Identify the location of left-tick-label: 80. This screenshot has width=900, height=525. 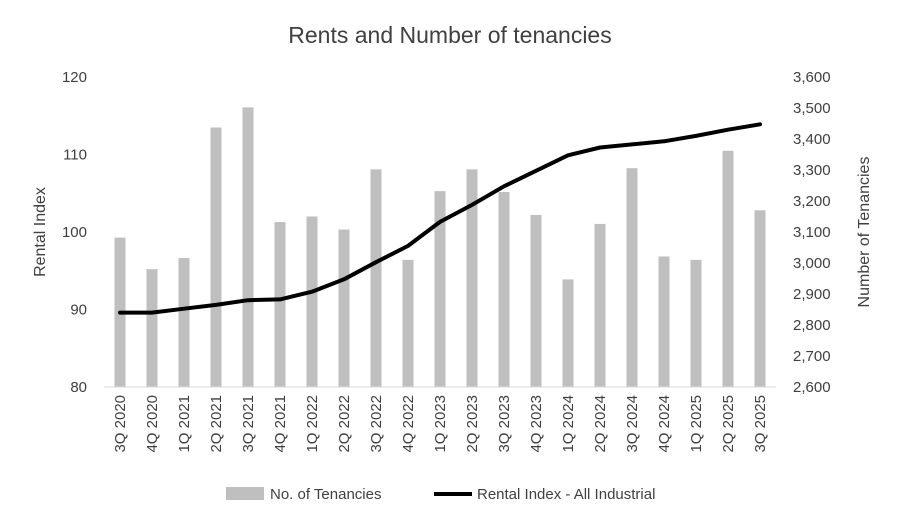
(78, 387).